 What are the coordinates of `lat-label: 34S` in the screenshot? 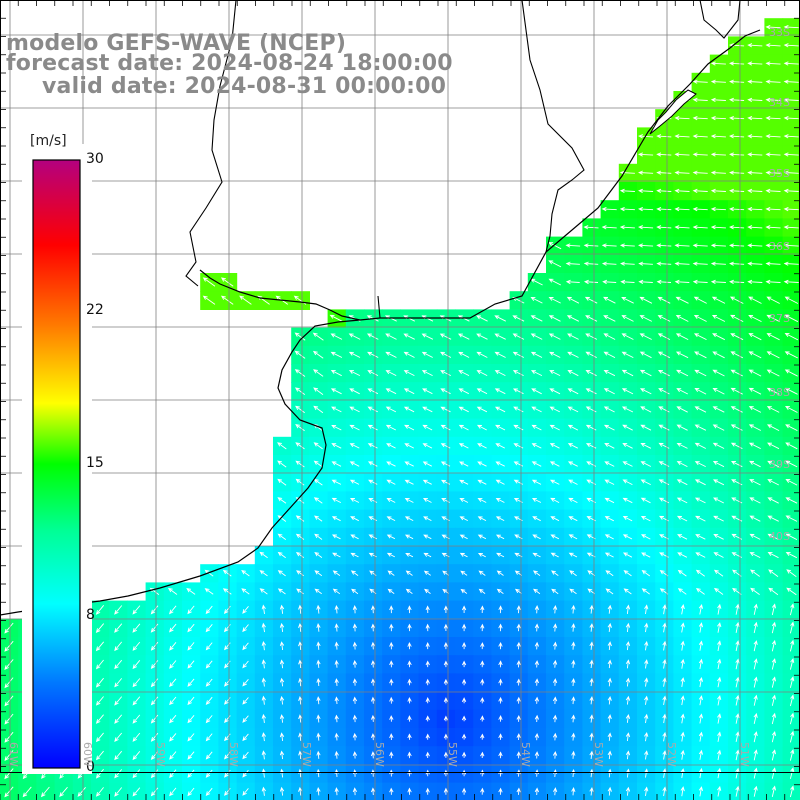 It's located at (779, 102).